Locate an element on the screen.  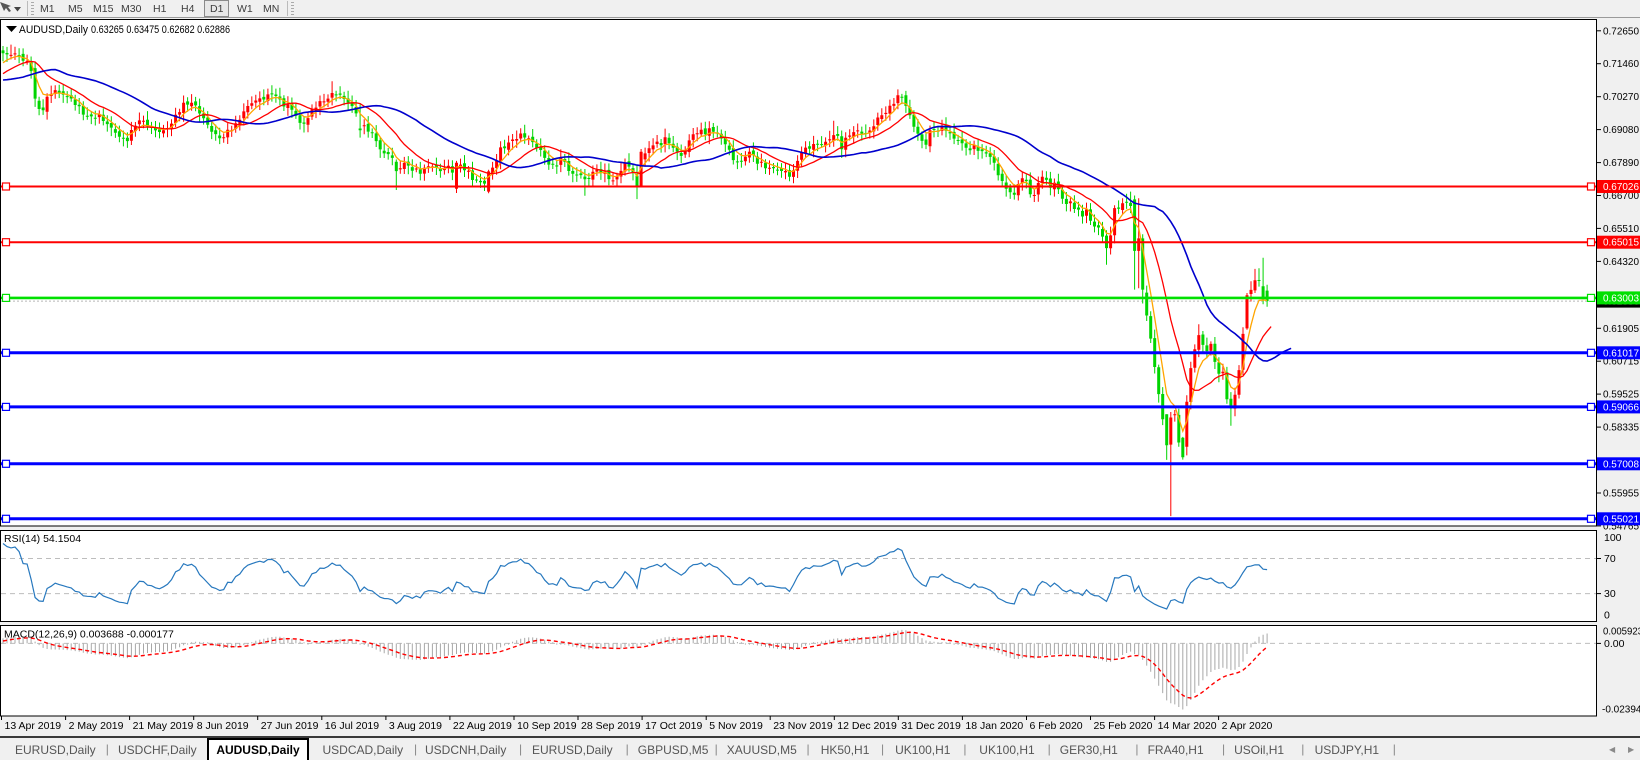
svg-text: 0.55955 is located at coordinates (1621, 494).